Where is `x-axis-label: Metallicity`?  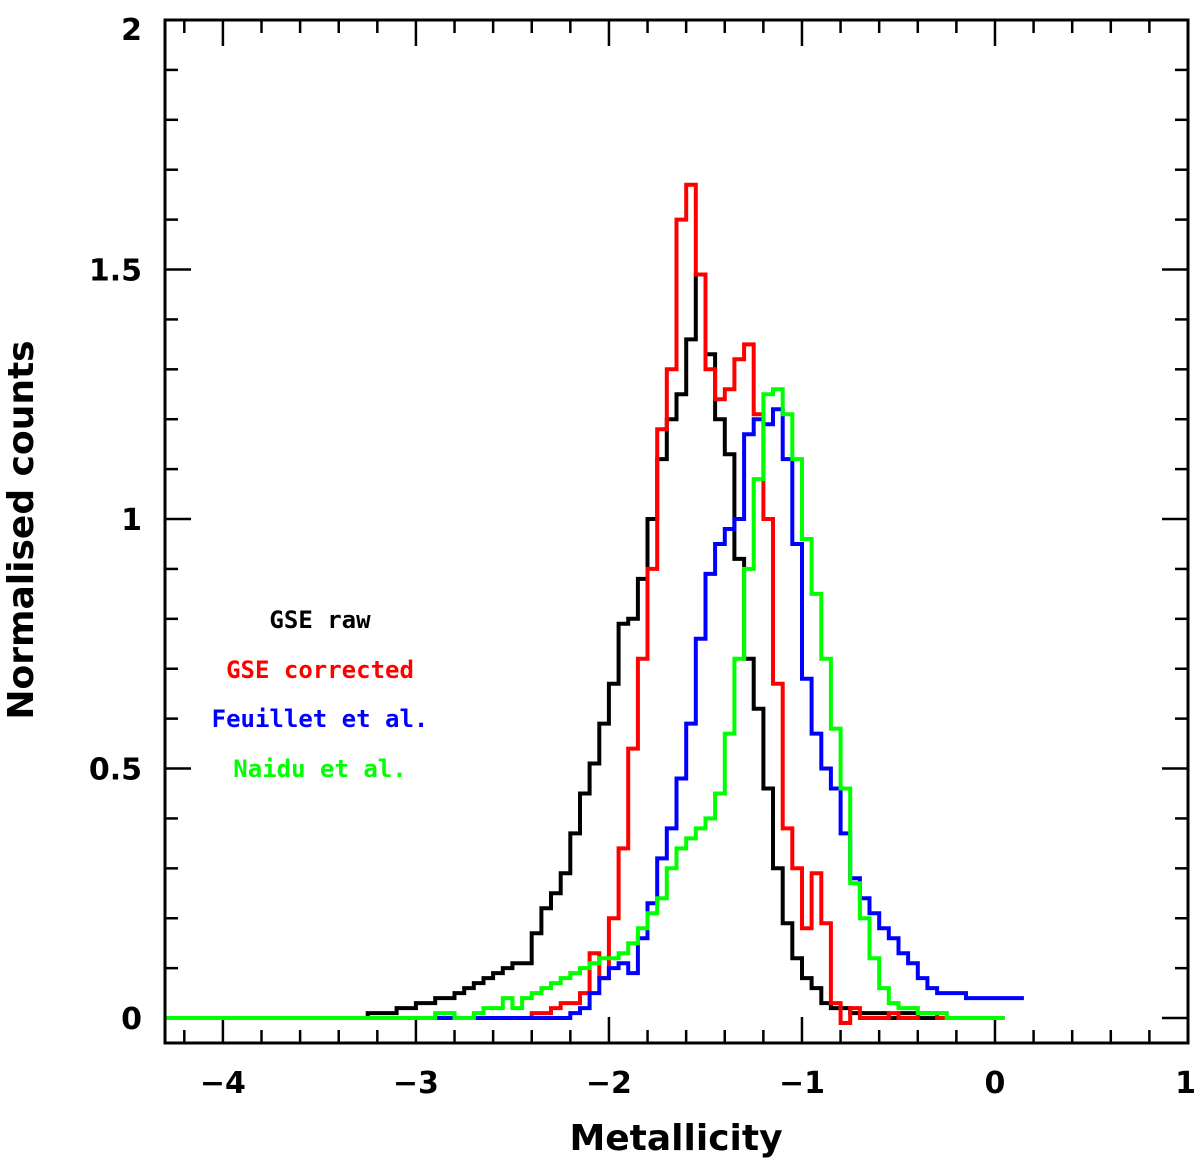 x-axis-label: Metallicity is located at coordinates (675, 1138).